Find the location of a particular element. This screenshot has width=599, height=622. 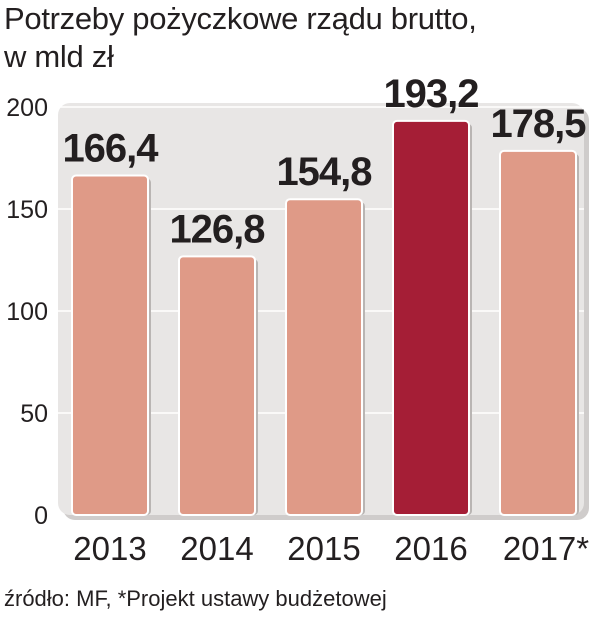

bar-value-label: 126,8 is located at coordinates (217, 229).